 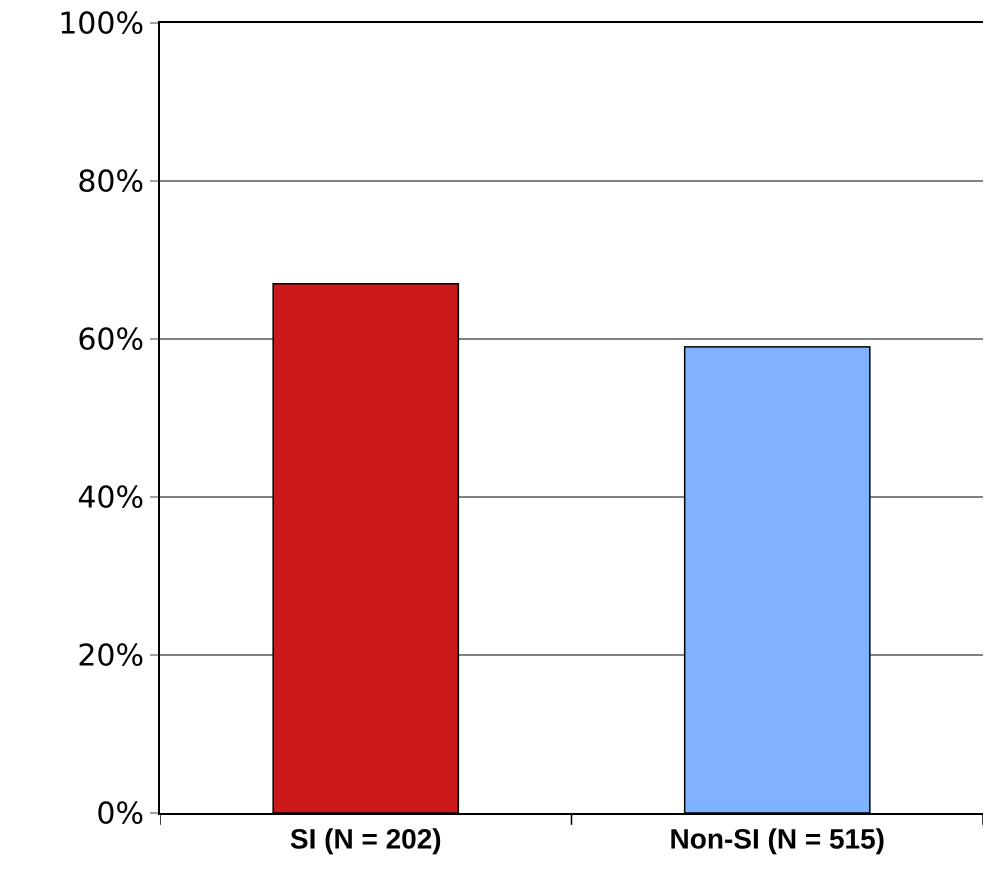 I want to click on x-tick-label: SI (N = 202), so click(x=366, y=839).